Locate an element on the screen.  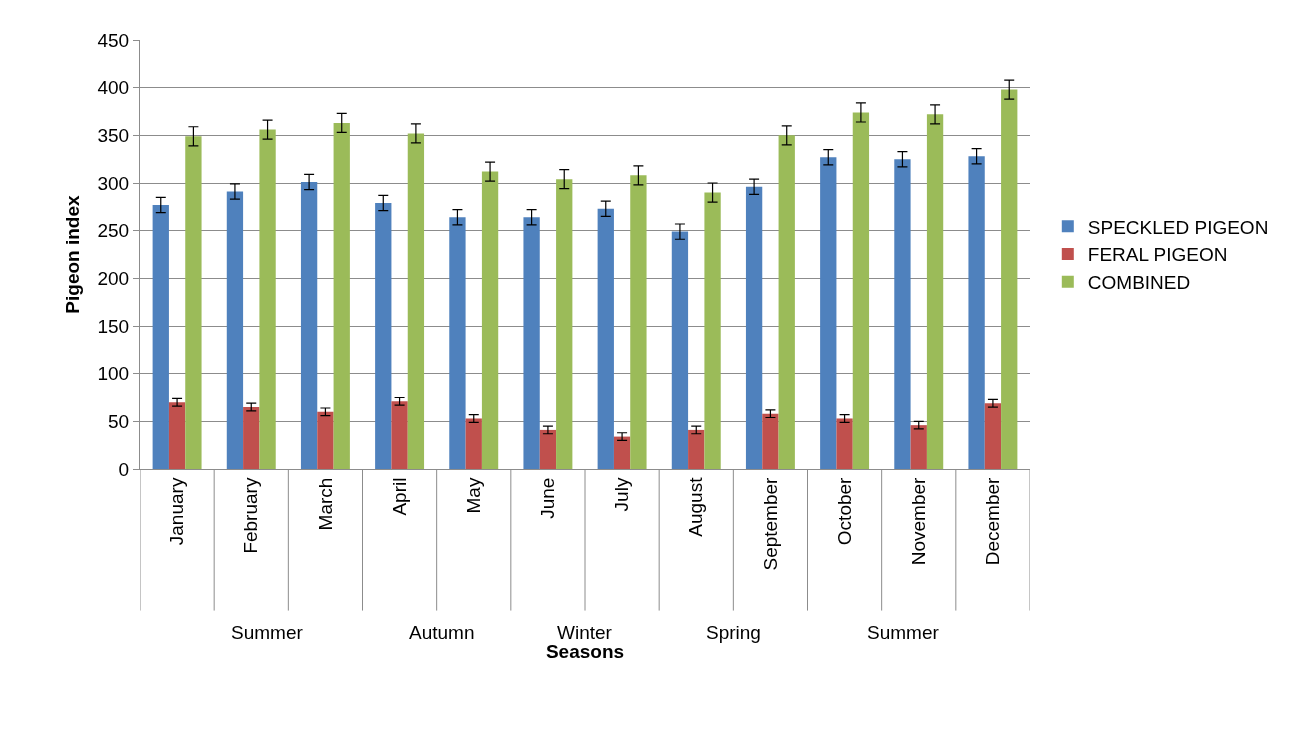
x-tick-label: August is located at coordinates (696, 506).